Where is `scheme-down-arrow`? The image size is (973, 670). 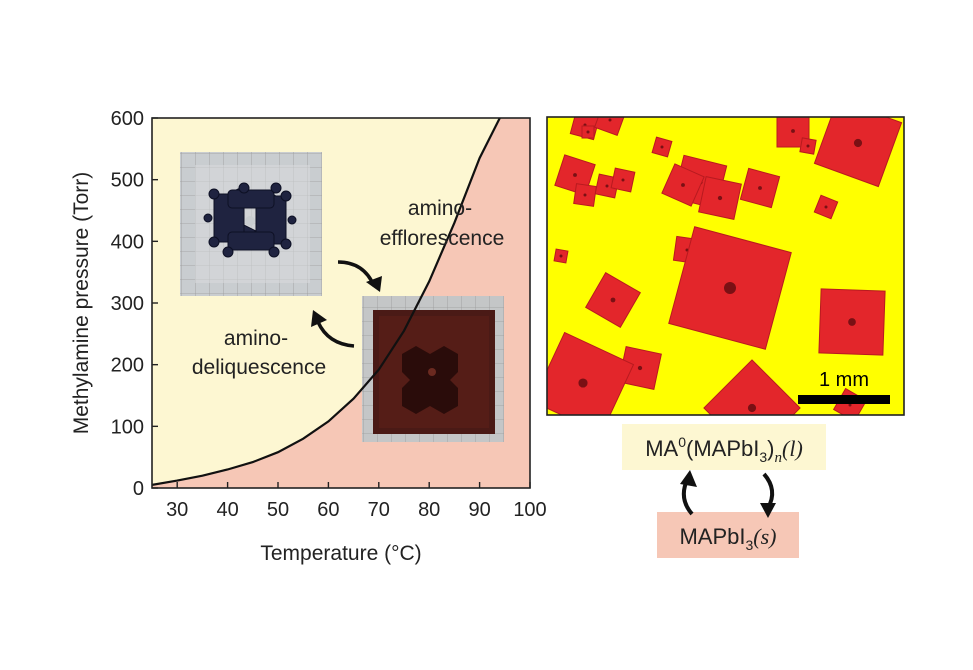
scheme-down-arrow is located at coordinates (768, 495).